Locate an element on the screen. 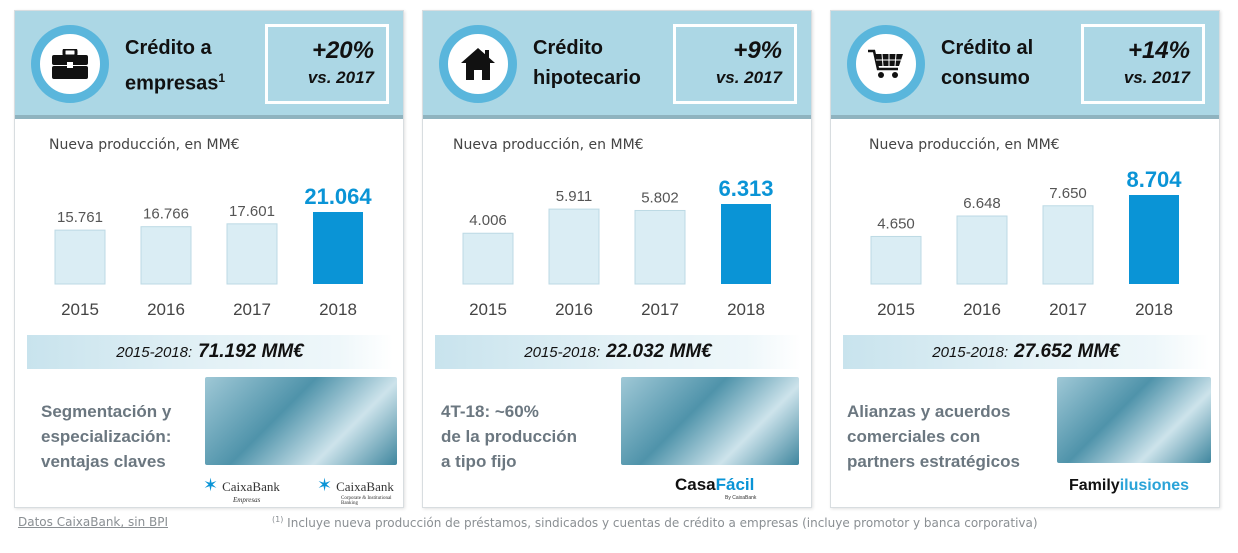 The width and height of the screenshot is (1238, 553). value-label: 17.601 is located at coordinates (252, 211).